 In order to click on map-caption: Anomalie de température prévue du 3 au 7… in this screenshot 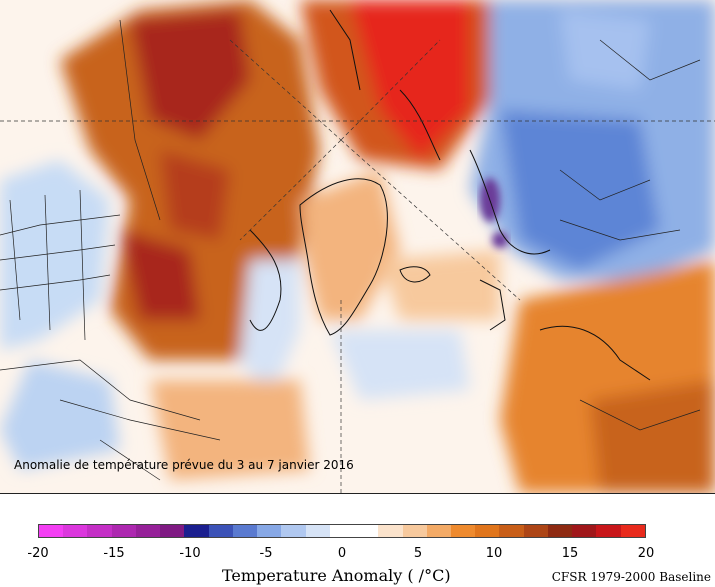, I will do `click(184, 465)`.